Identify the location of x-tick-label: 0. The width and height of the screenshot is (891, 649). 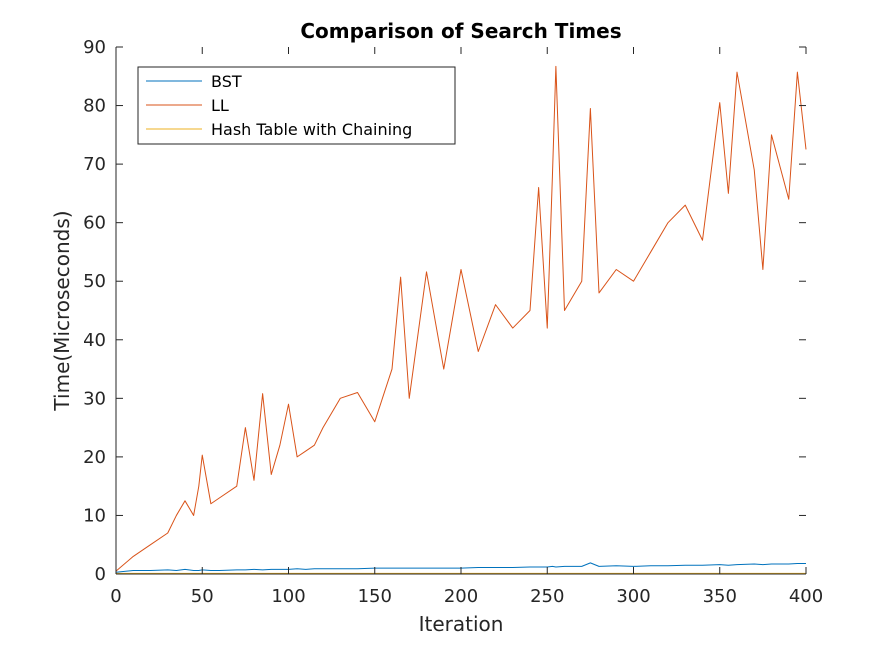
(115, 596).